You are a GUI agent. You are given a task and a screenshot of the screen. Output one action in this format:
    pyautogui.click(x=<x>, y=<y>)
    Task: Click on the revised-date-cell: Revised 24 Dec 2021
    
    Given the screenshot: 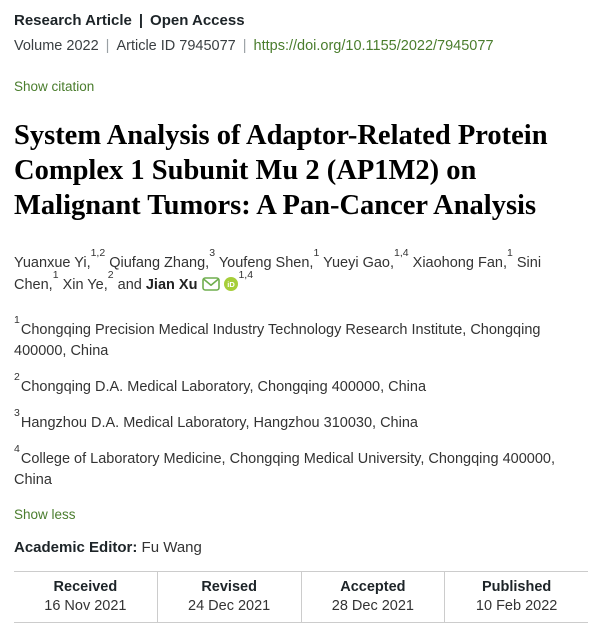 What is the action you would take?
    pyautogui.click(x=228, y=597)
    